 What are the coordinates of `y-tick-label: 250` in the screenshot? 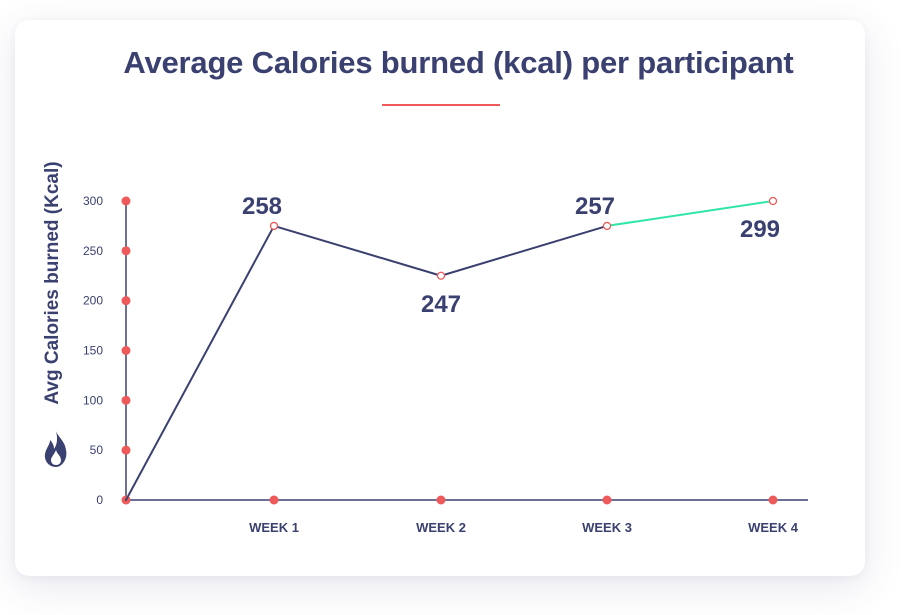 It's located at (93, 251).